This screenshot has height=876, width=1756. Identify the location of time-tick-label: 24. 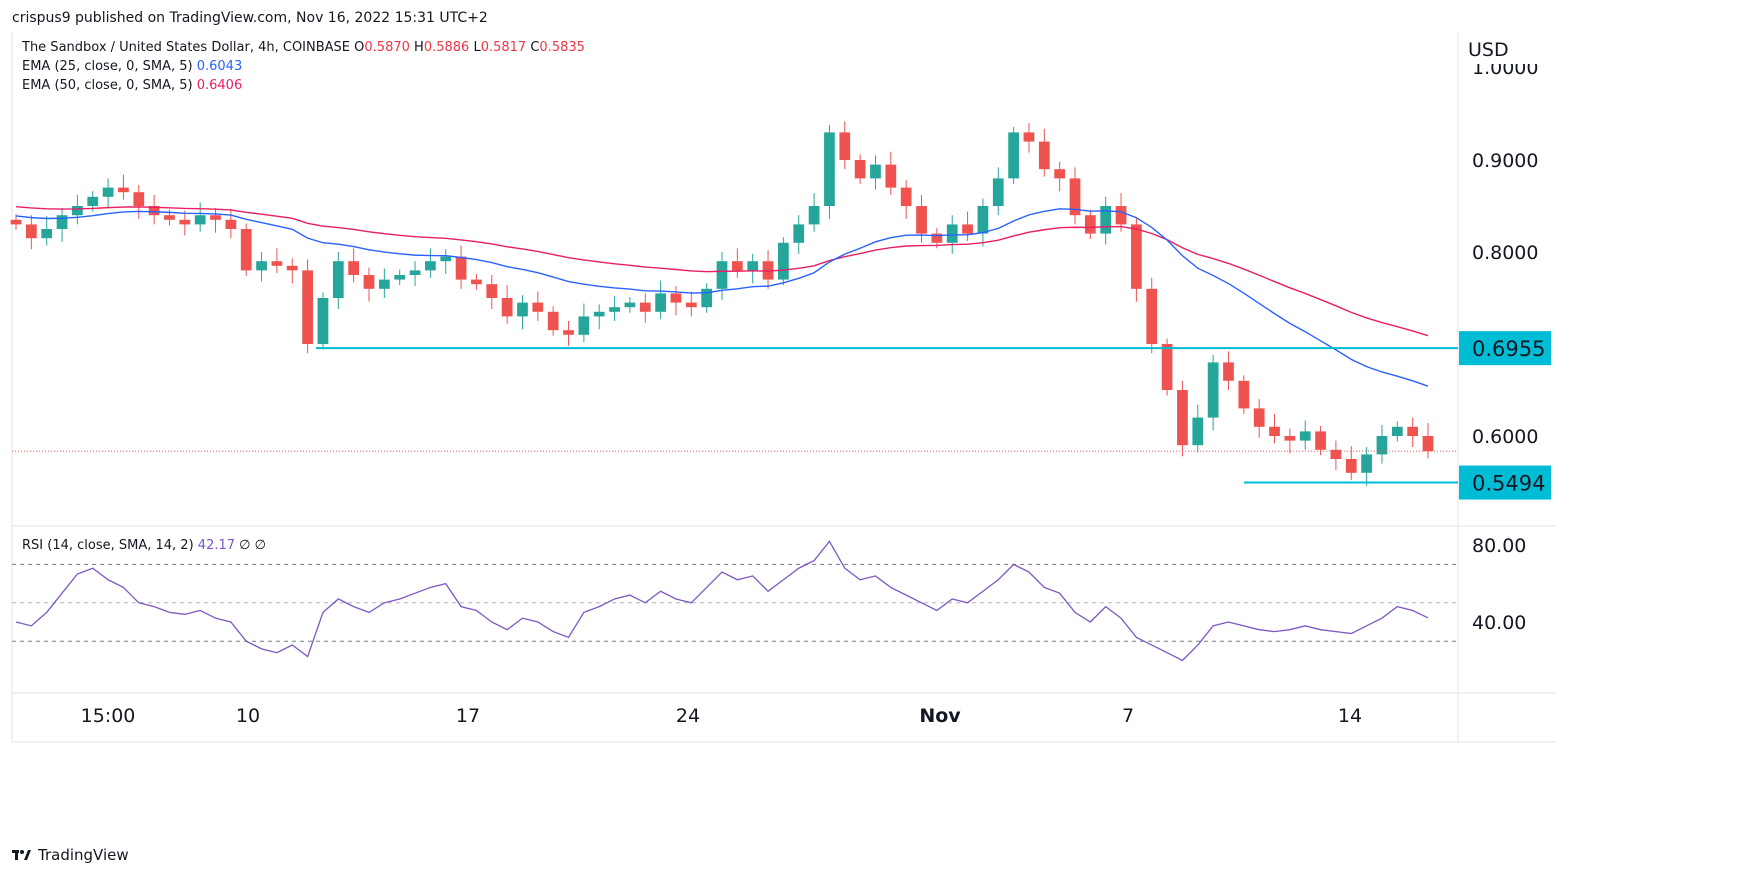
(688, 716).